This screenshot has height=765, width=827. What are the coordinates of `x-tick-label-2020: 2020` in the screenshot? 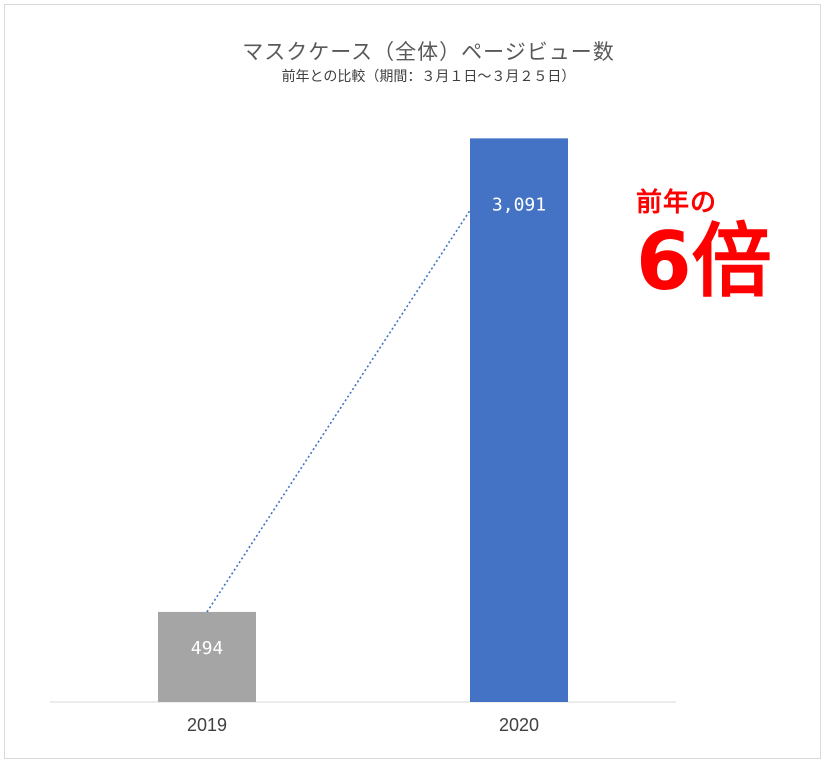 It's located at (519, 725).